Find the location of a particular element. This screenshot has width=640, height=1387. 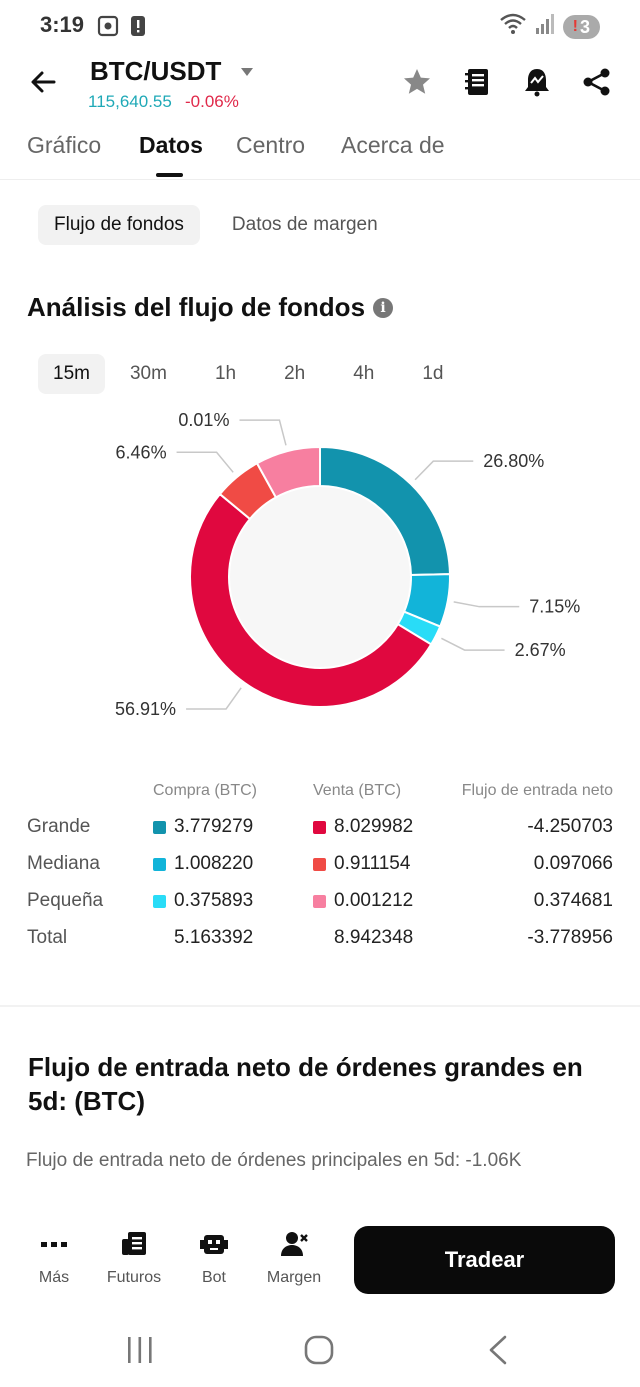

status-icons-right: ! 3 is located at coordinates (549, 26).